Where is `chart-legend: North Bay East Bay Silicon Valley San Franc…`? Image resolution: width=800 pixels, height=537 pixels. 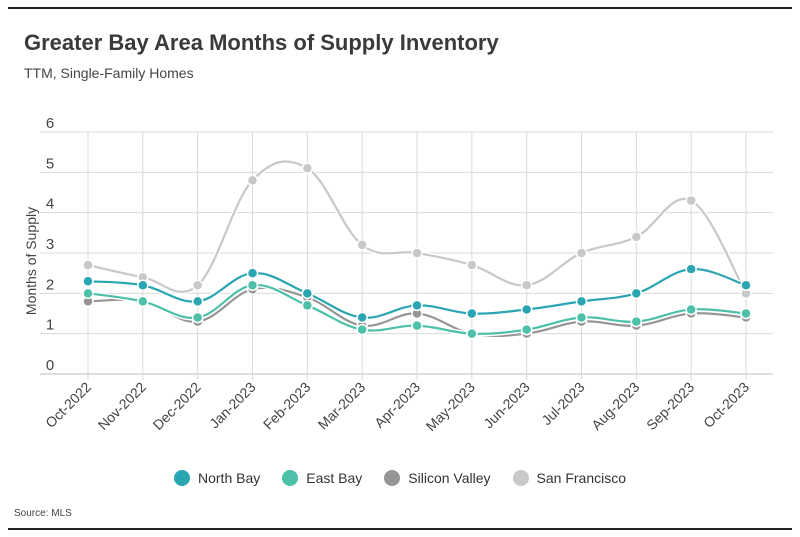
chart-legend: North Bay East Bay Silicon Valley San Franc… is located at coordinates (400, 478).